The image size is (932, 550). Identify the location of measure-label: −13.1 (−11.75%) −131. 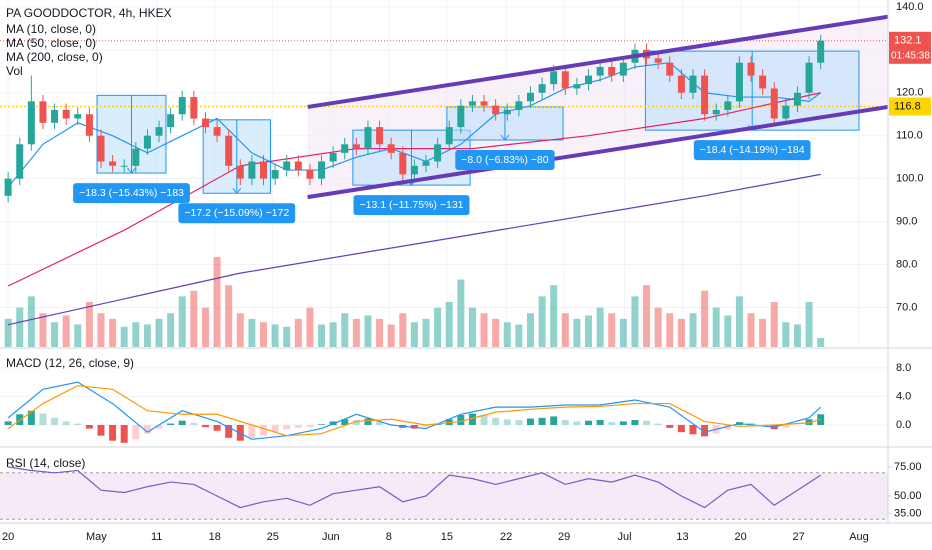
(411, 205).